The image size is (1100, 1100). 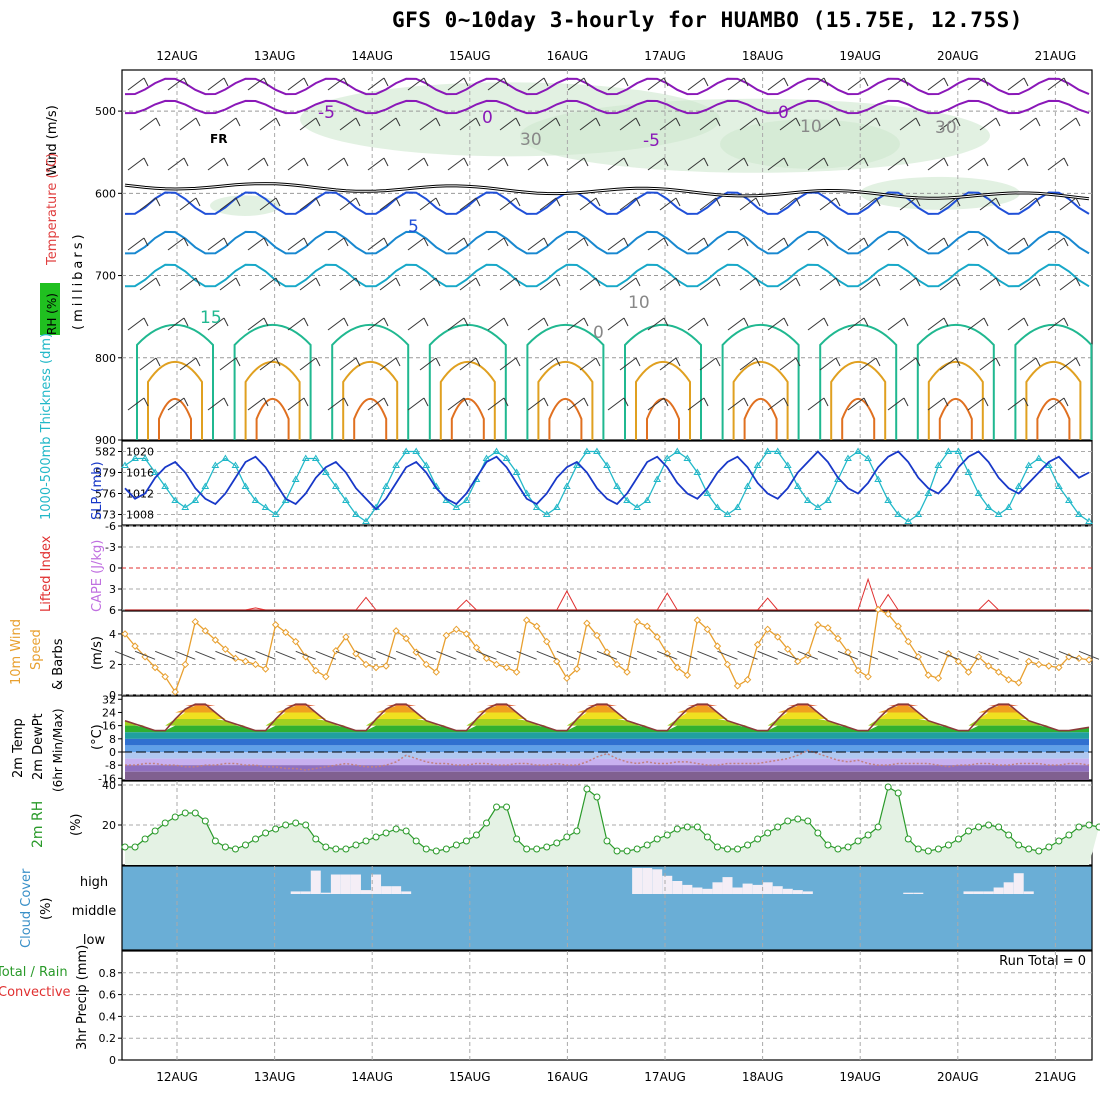 I want to click on cloud-level-label: low, so click(x=94, y=940).